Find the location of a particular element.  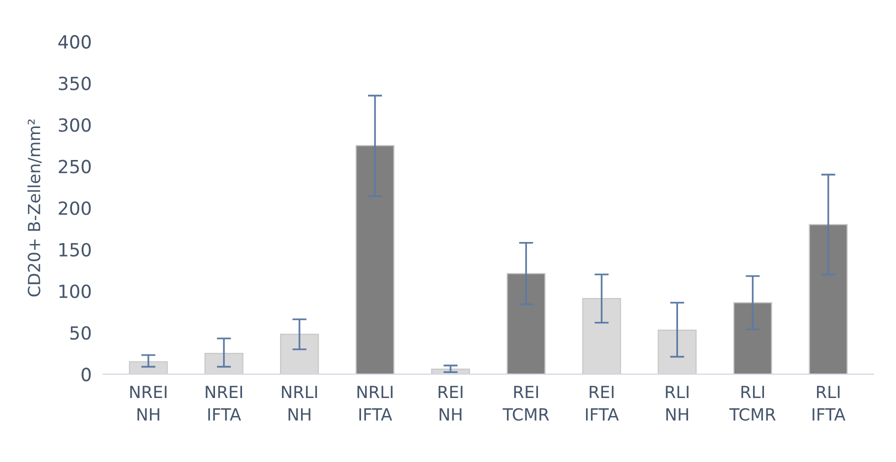

x-tick-label: REI TCMR is located at coordinates (526, 403).